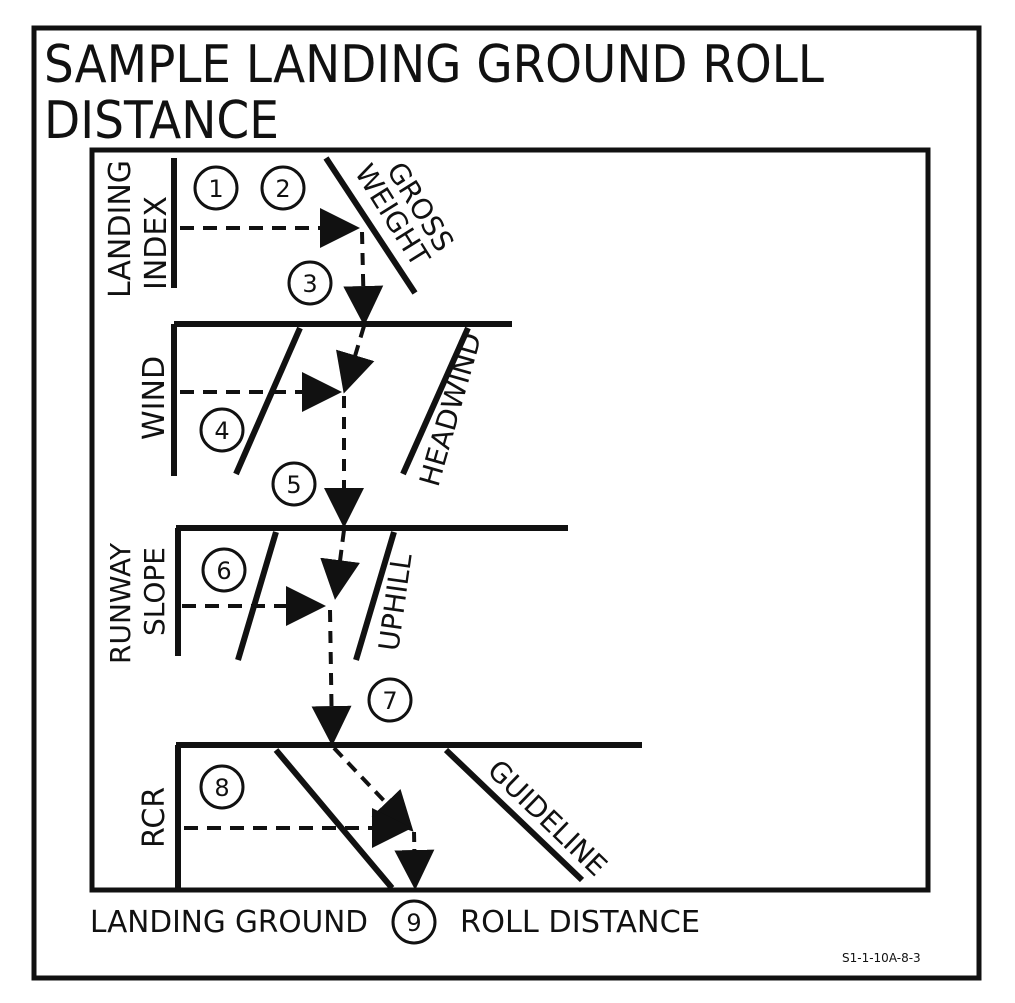 This screenshot has height=1003, width=1015. Describe the element at coordinates (229, 922) in the screenshot. I see `bottom-label-left: LANDING GROUND` at that location.